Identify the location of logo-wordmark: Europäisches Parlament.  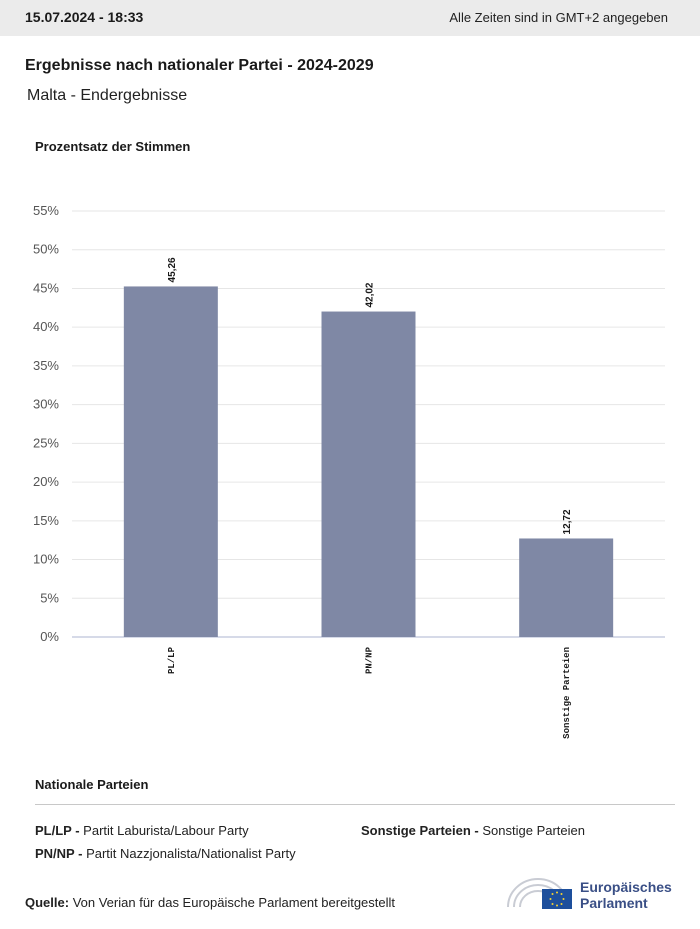
(626, 895).